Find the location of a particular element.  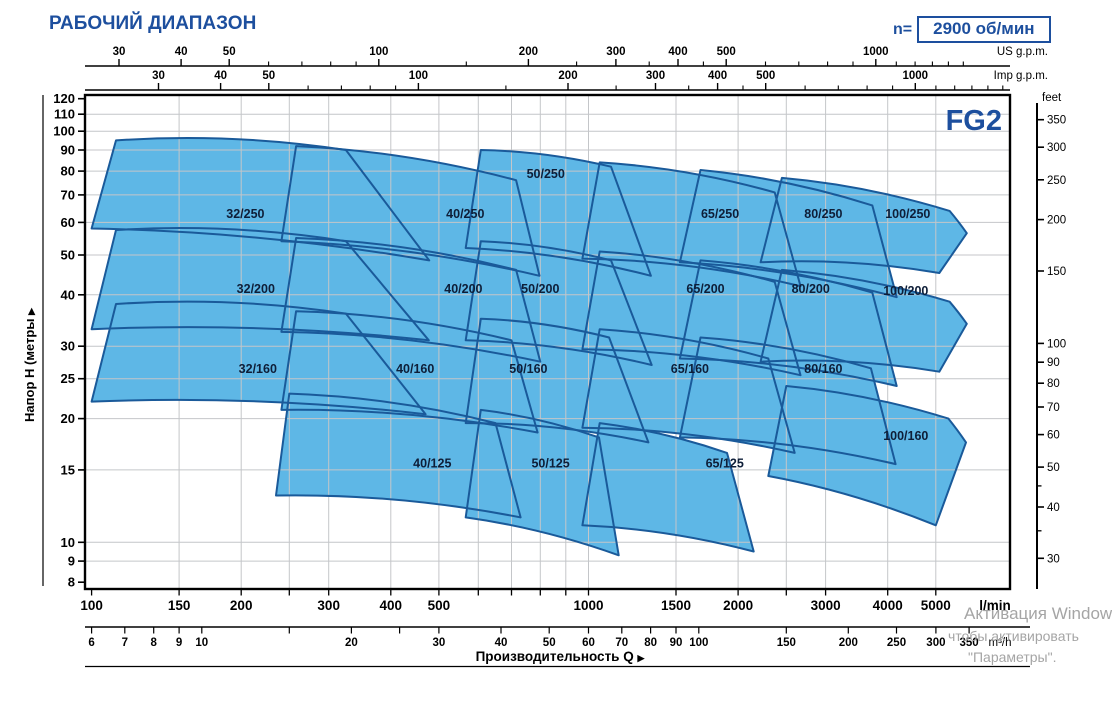

feet-tick-label: 80 is located at coordinates (1053, 384).